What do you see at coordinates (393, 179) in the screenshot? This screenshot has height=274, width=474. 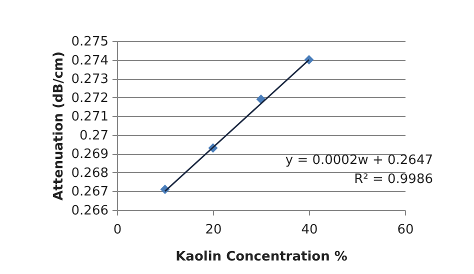 I see `annotation: R² = 0.9986` at bounding box center [393, 179].